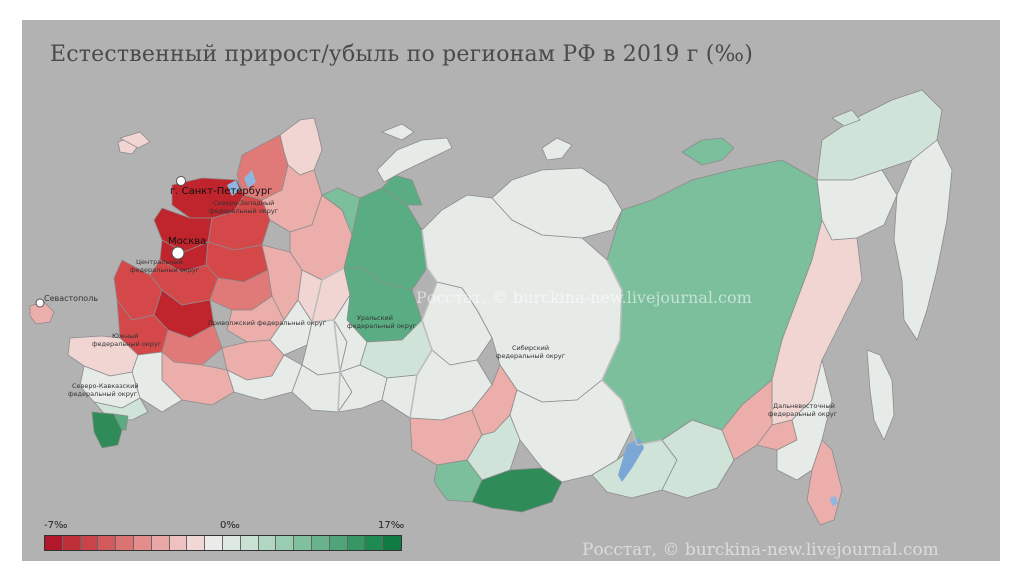 This screenshot has height=576, width=1024. Describe the element at coordinates (127, 344) in the screenshot. I see `label-south-2: федеральный округ` at that location.